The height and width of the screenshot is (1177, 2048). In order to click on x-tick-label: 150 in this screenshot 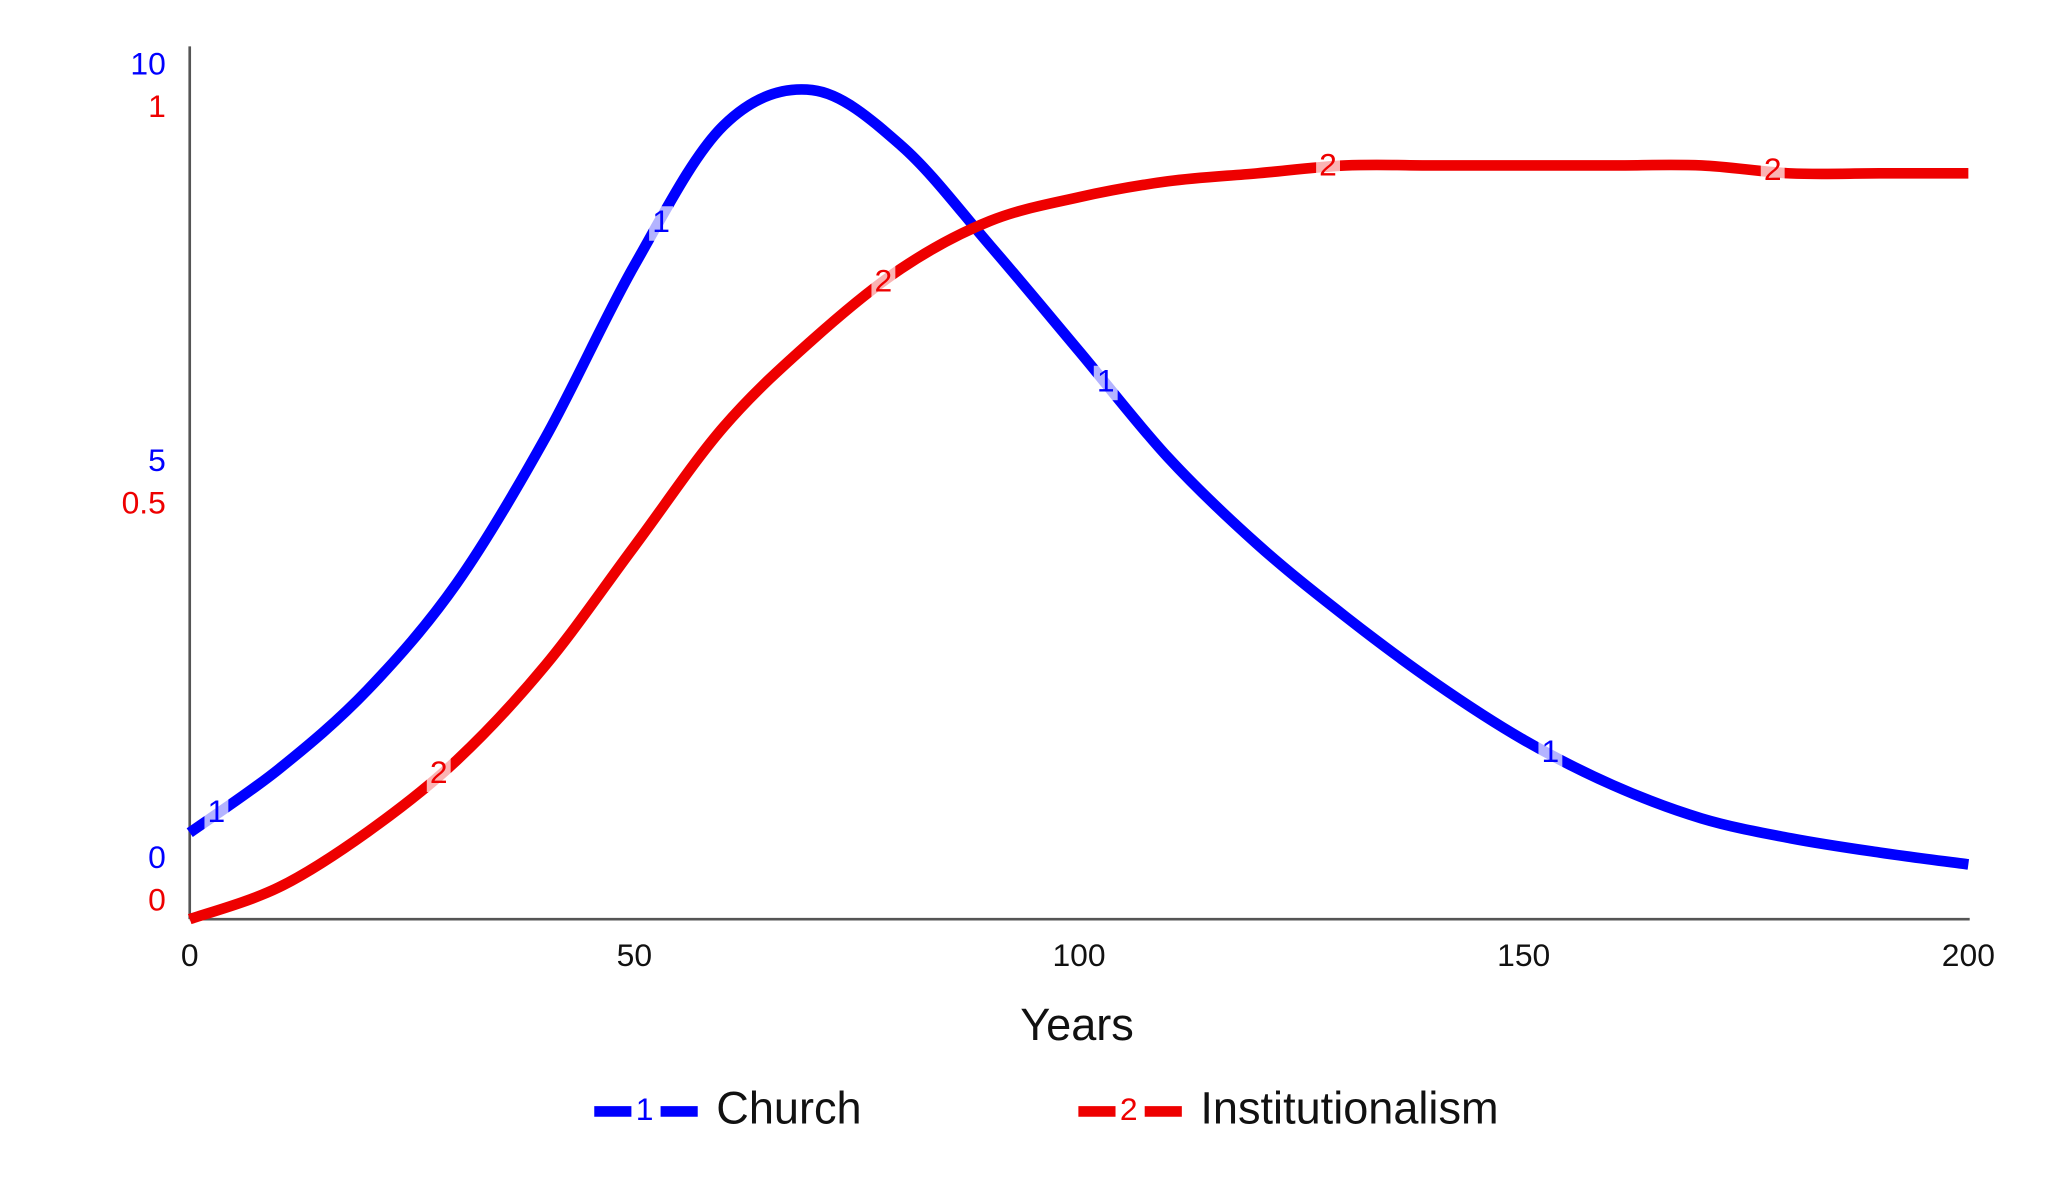, I will do `click(1523, 955)`.